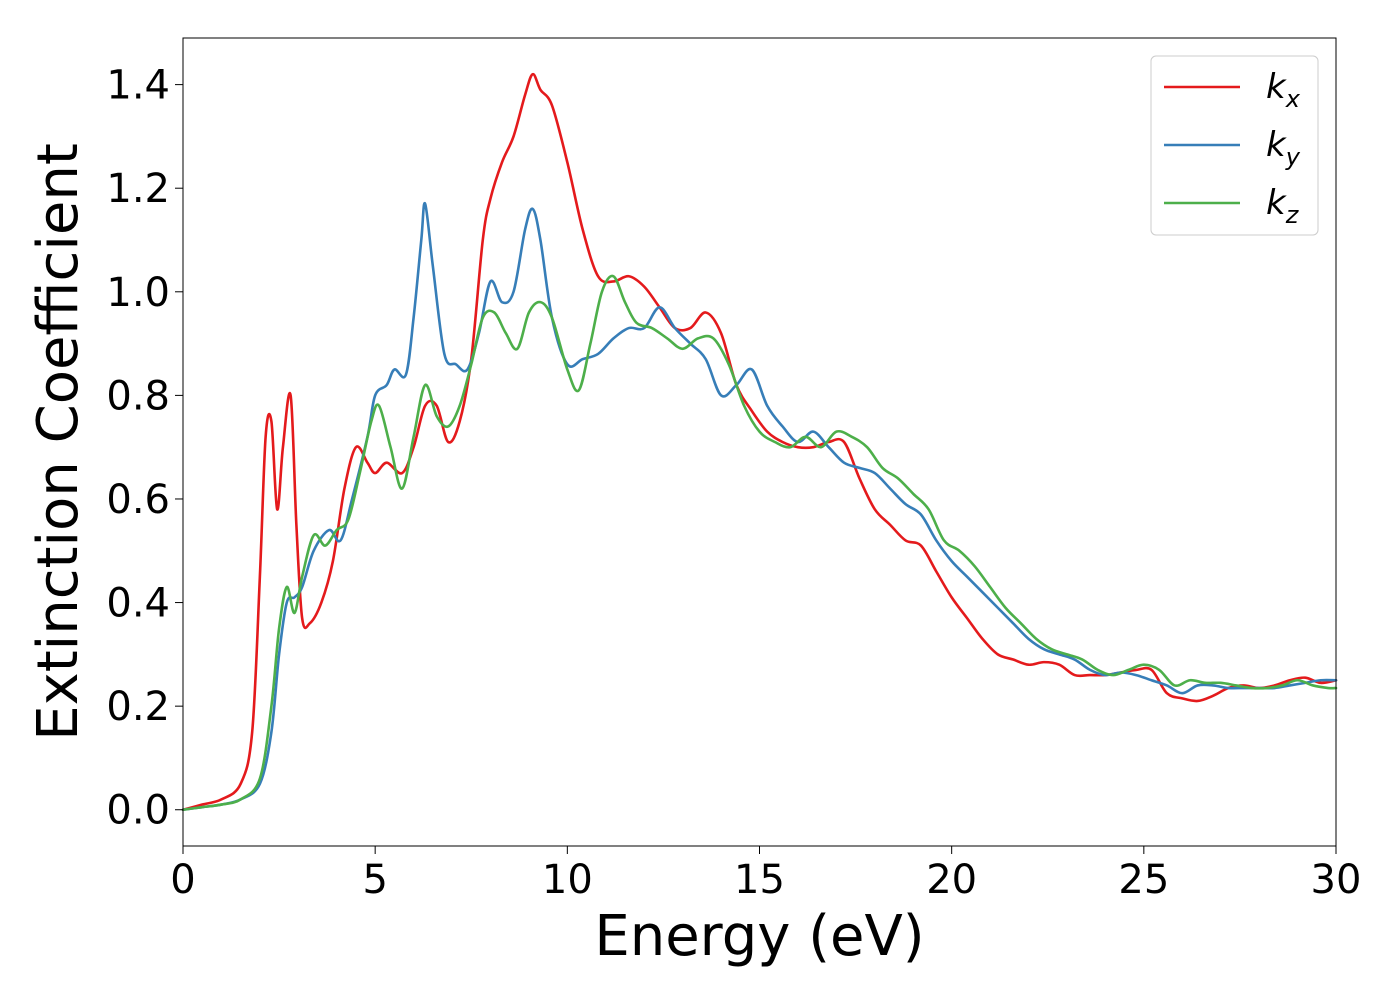  What do you see at coordinates (138, 396) in the screenshot?
I see `y-tick-label: 0.8` at bounding box center [138, 396].